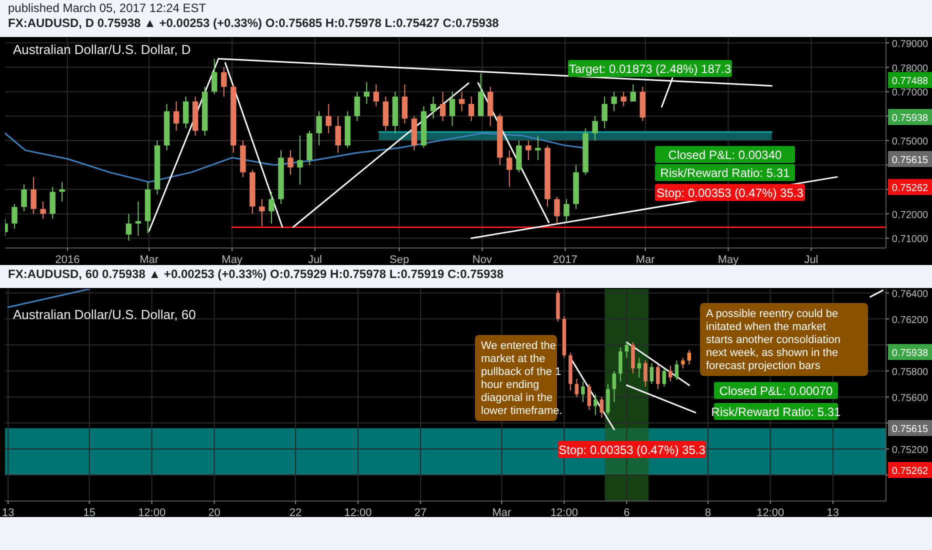  Describe the element at coordinates (910, 320) in the screenshot. I see `y-tick-label: 0.76200` at that location.